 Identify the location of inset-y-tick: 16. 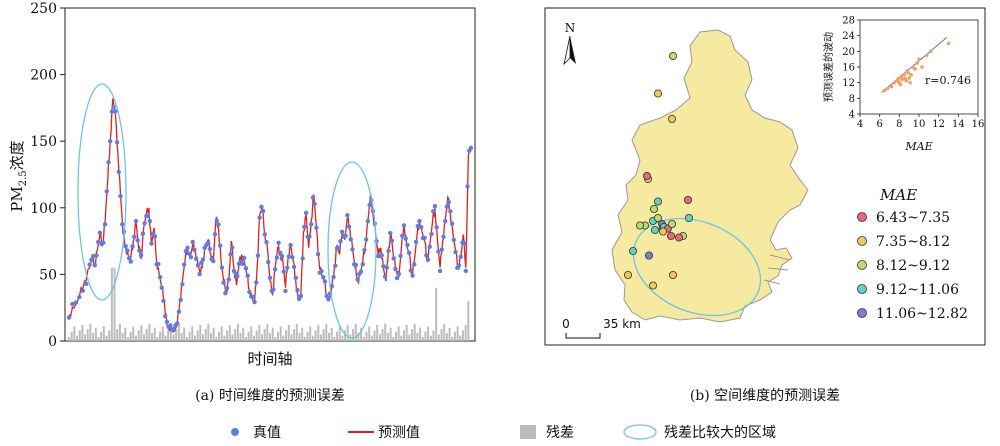
(848, 68).